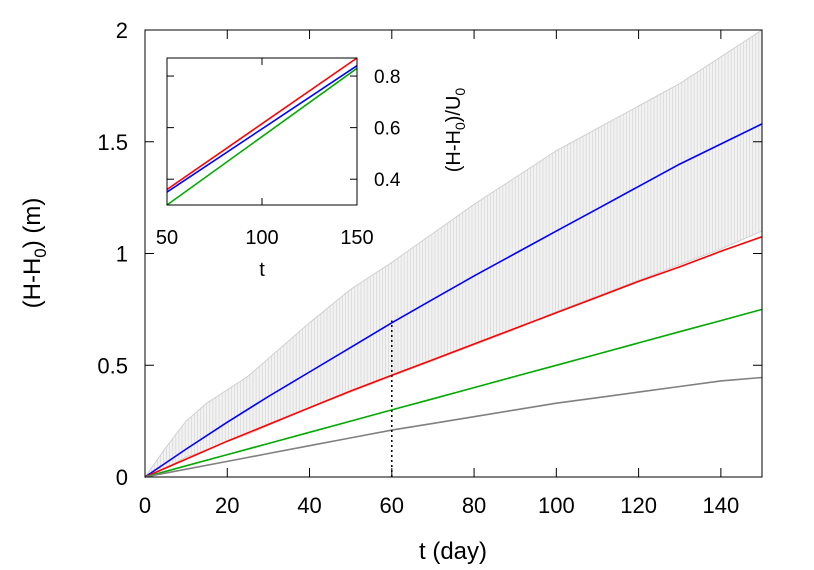 Image resolution: width=814 pixels, height=570 pixels. I want to click on x-tick-label: 60, so click(392, 505).